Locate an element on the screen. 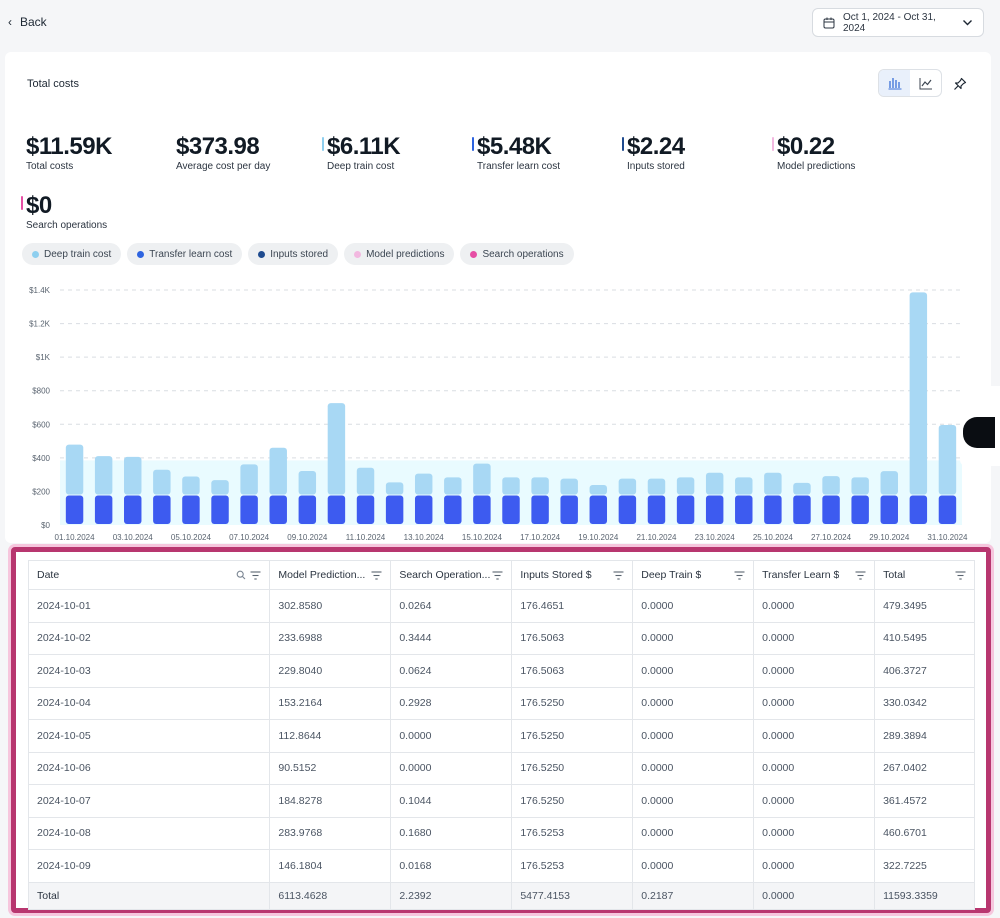  table-cell: 302.8580 is located at coordinates (330, 606).